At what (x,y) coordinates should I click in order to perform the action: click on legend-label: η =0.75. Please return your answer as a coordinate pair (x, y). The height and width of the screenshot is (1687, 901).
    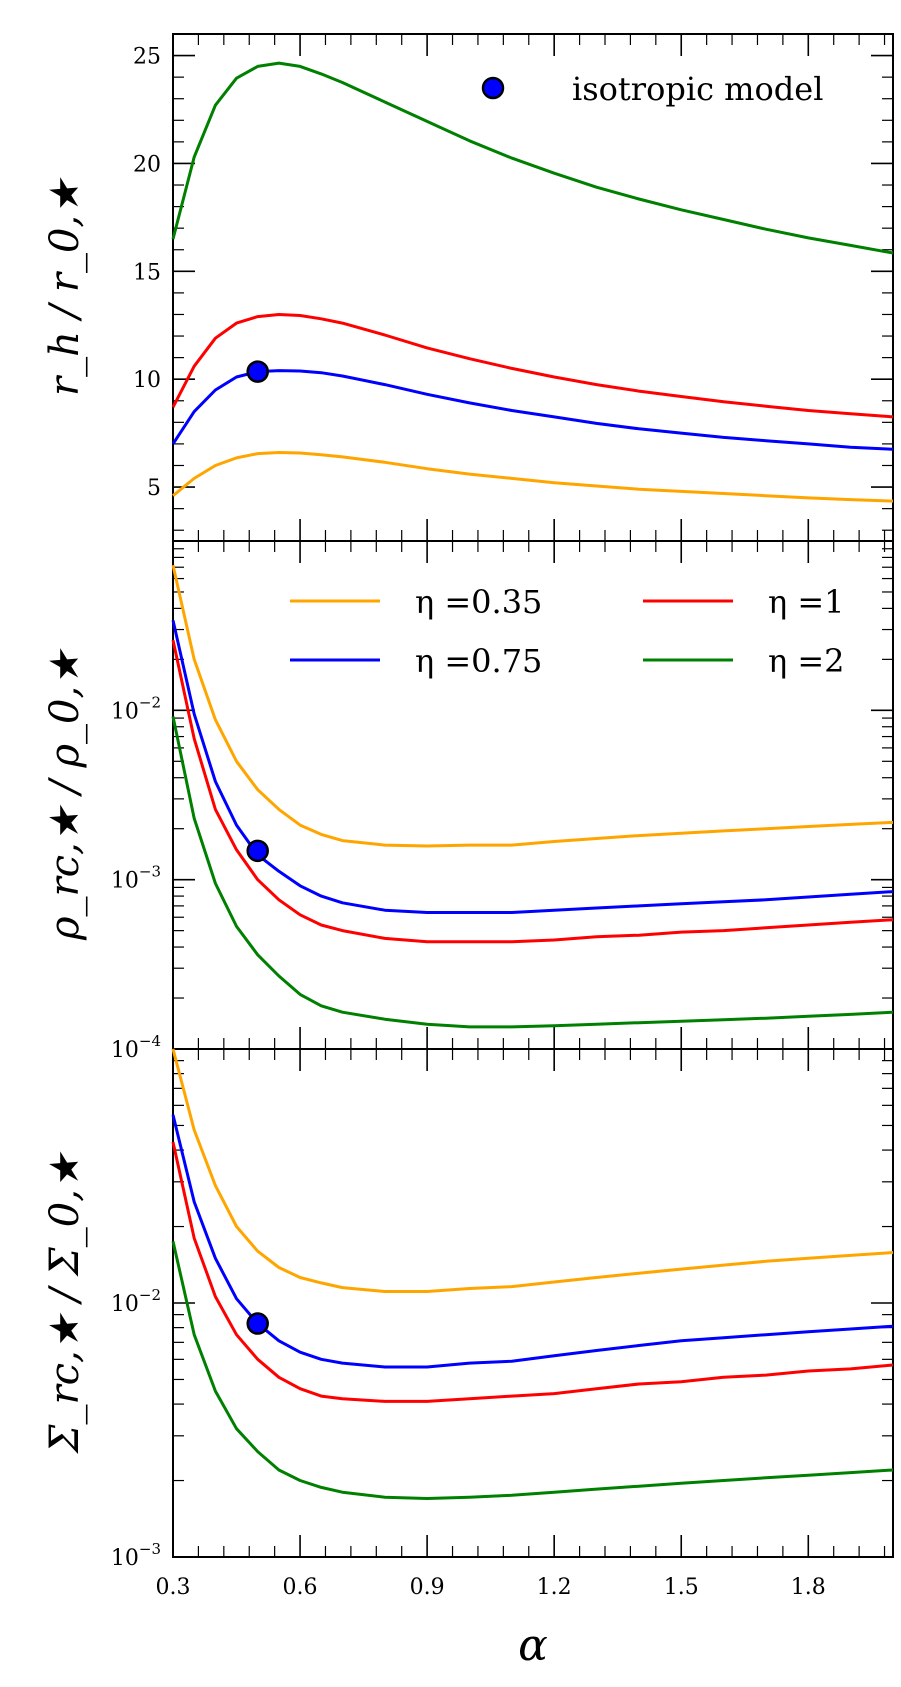
    Looking at the image, I should click on (478, 661).